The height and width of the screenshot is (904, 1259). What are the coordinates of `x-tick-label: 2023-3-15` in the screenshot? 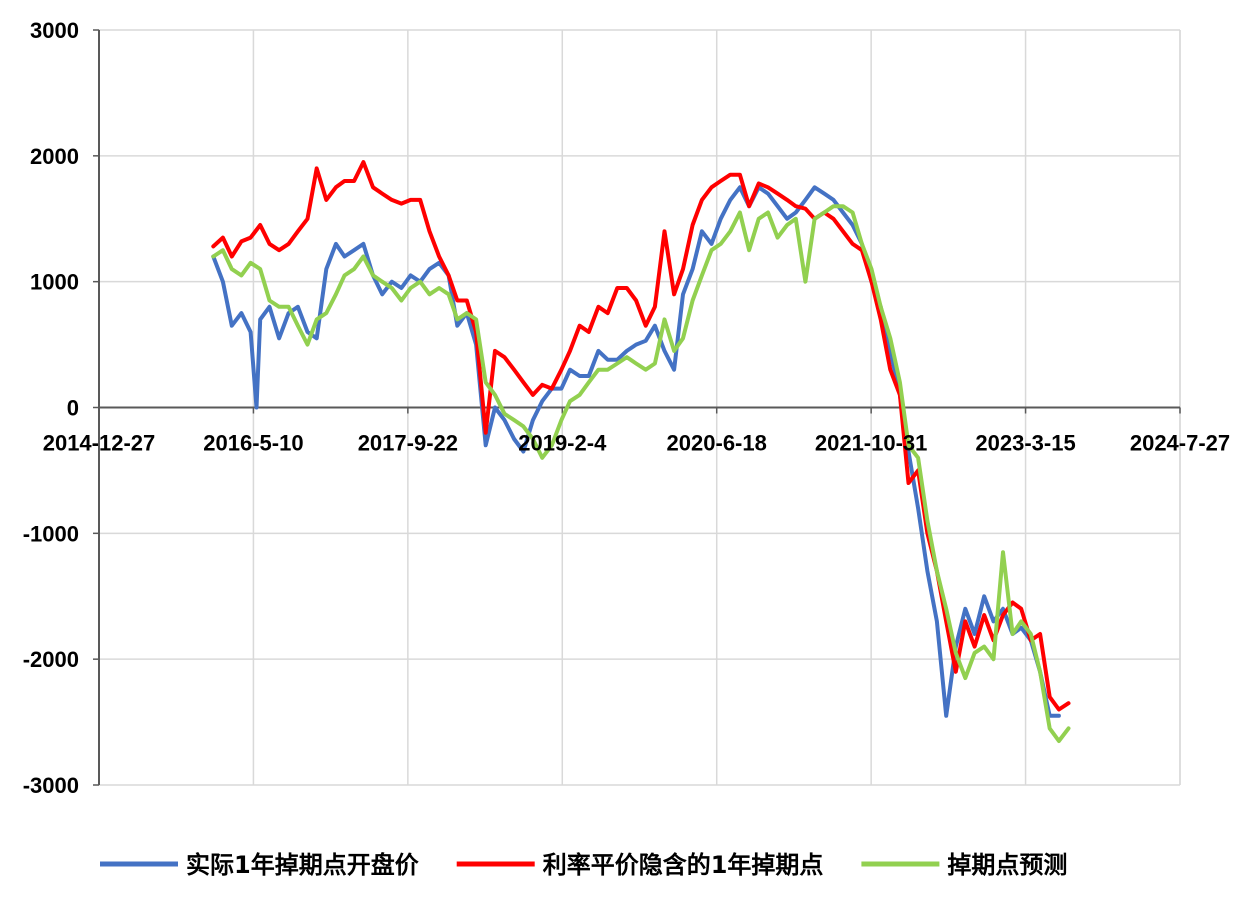 It's located at (1025, 443).